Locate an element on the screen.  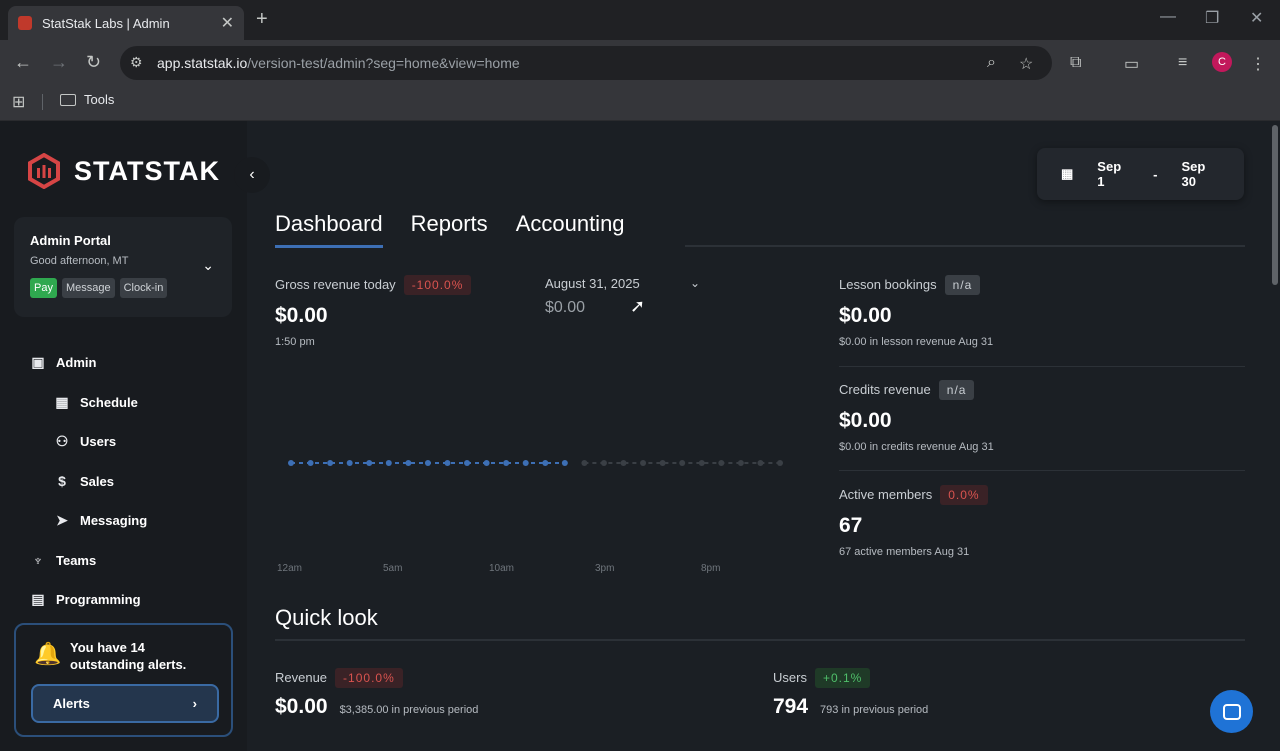
page-scrollbar is located at coordinates (1275, 436).